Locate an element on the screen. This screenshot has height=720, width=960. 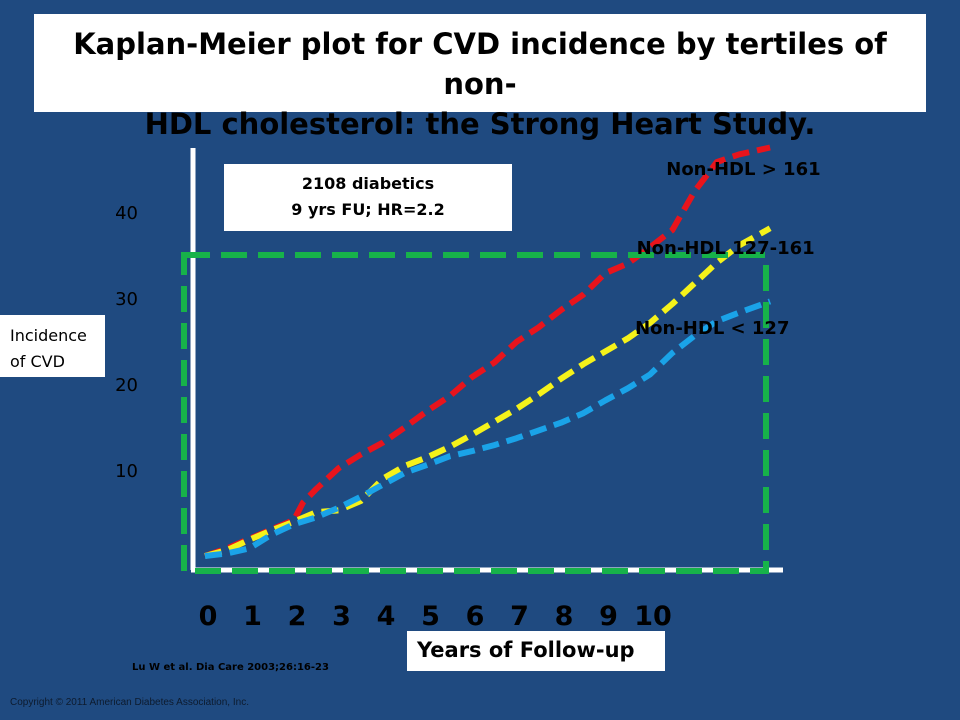
annotation-line-1: 2108 diabetics is located at coordinates (368, 183).